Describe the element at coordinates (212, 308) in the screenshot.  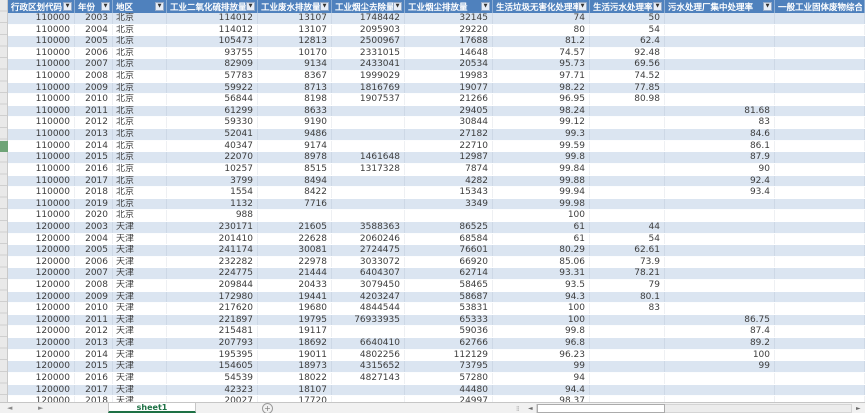
I see `cell: 217620` at that location.